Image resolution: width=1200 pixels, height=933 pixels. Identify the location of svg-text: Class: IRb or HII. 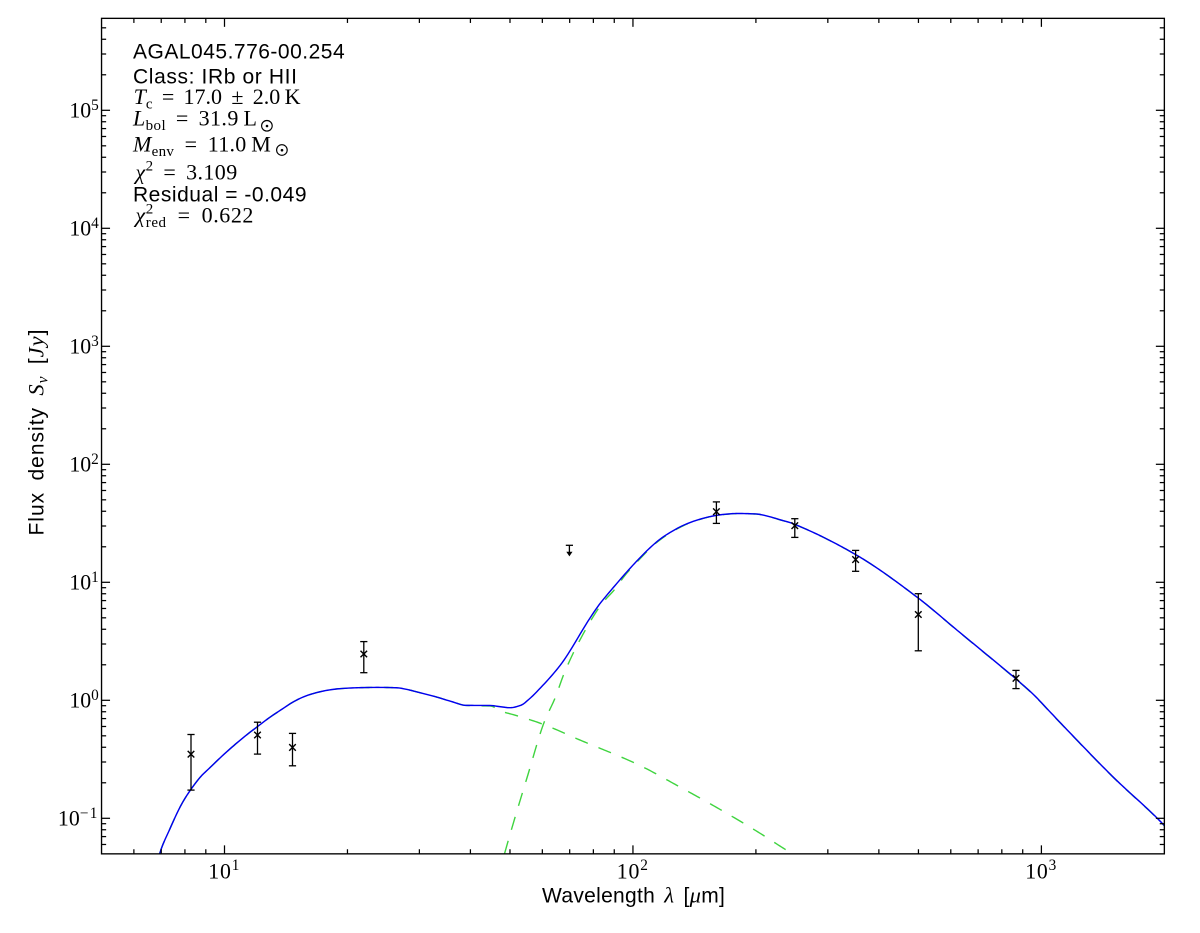
(215, 76).